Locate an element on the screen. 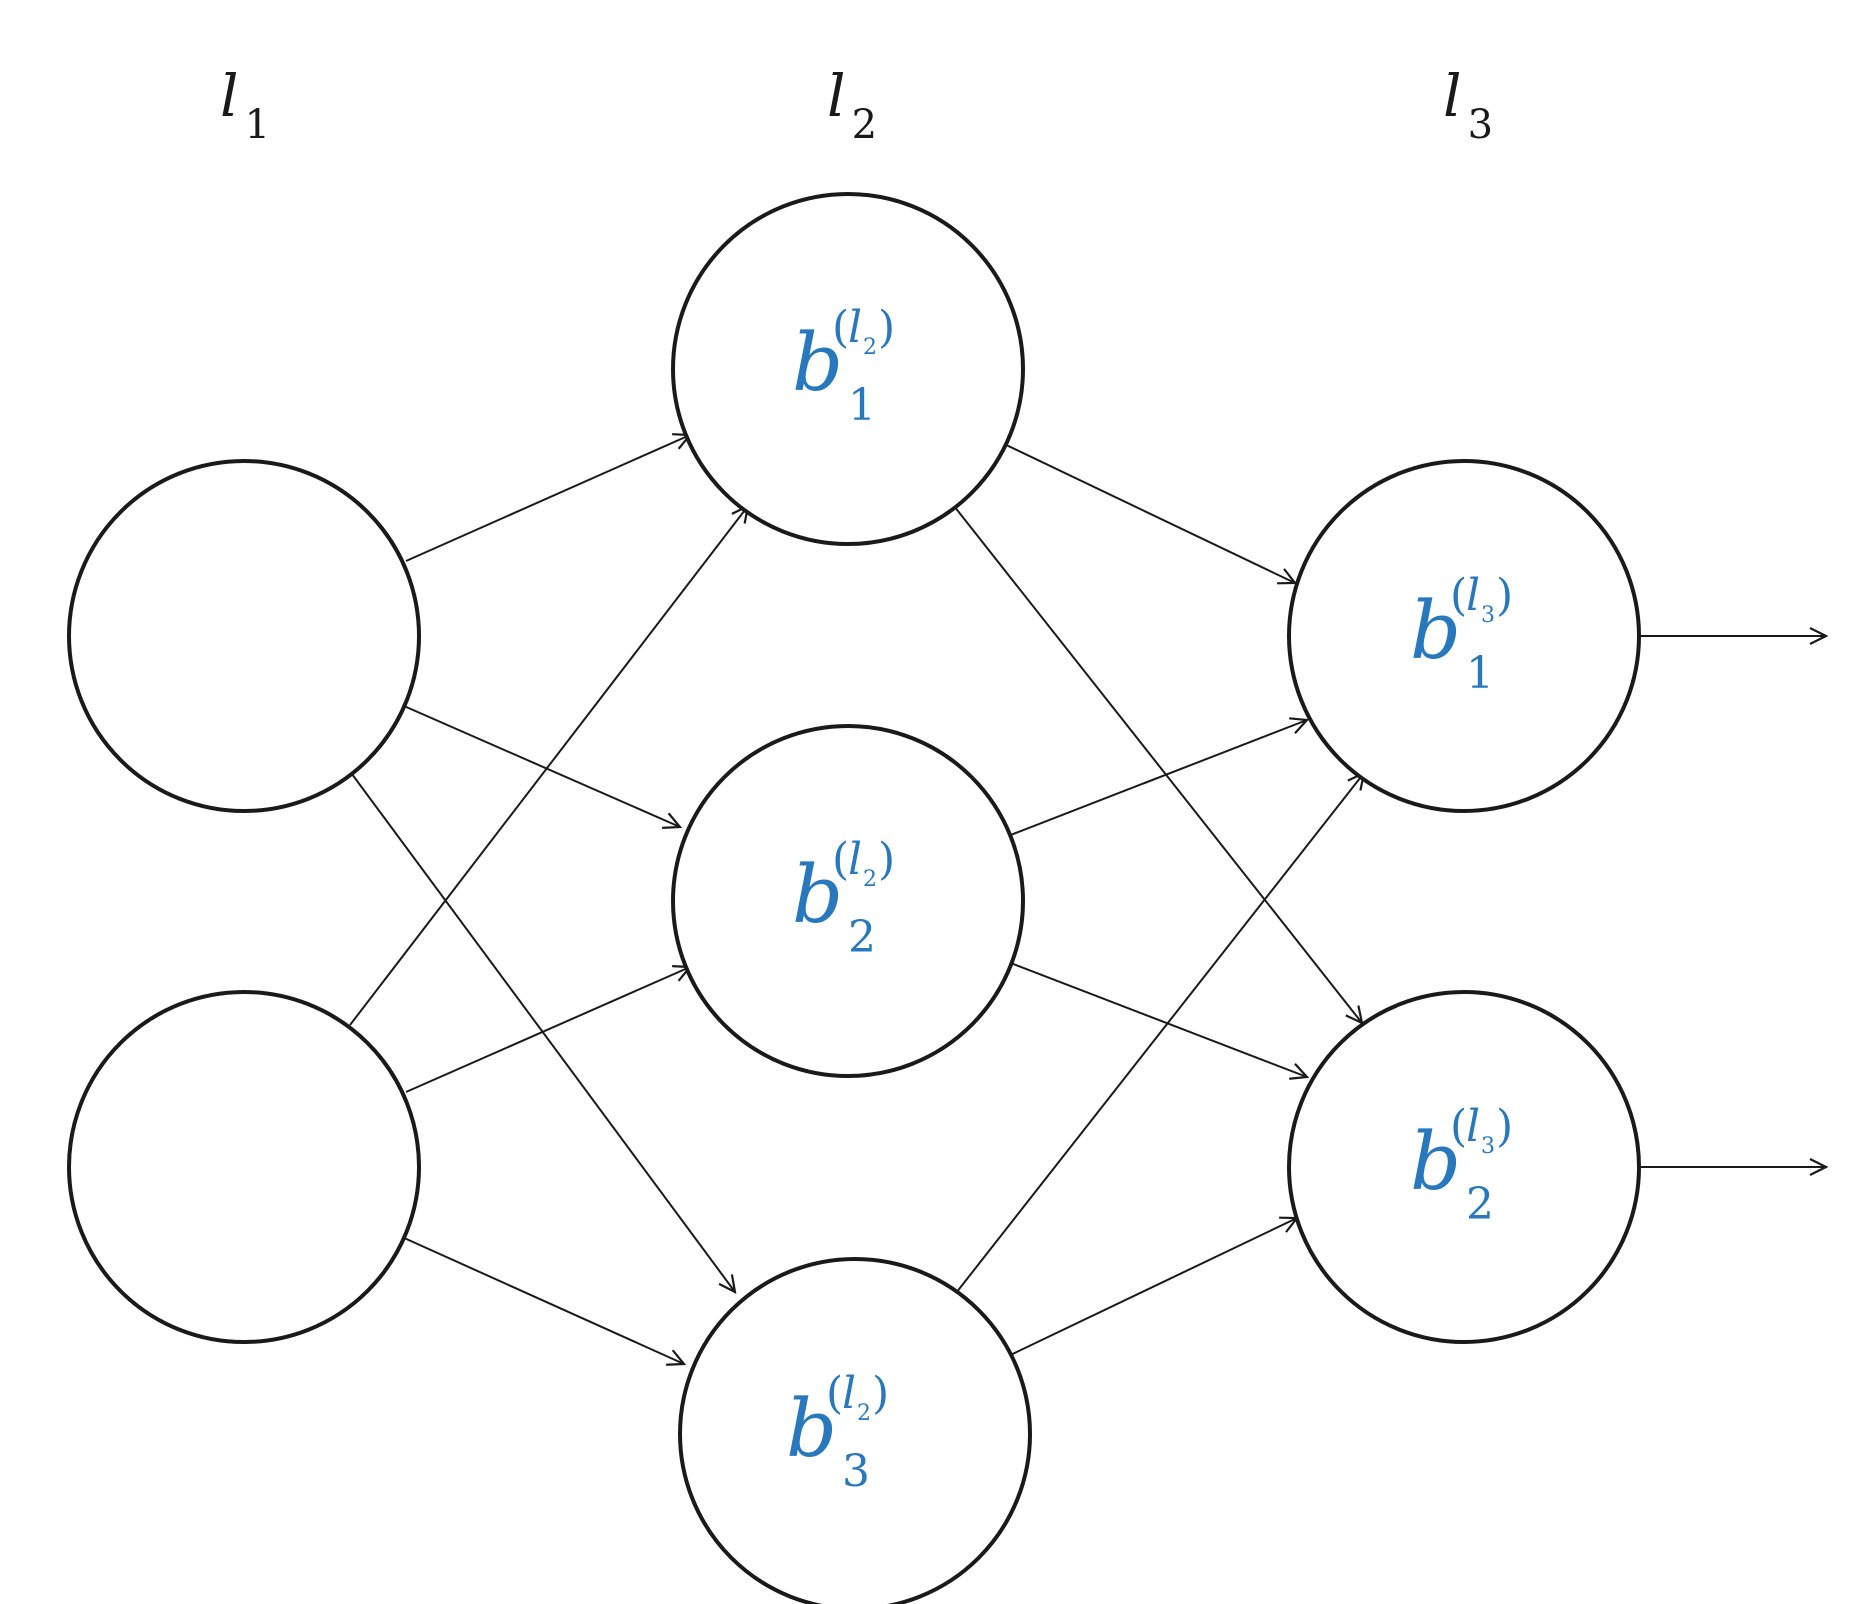  bias-label-l2-2: b ( l 2 ) 2 is located at coordinates (843, 898).